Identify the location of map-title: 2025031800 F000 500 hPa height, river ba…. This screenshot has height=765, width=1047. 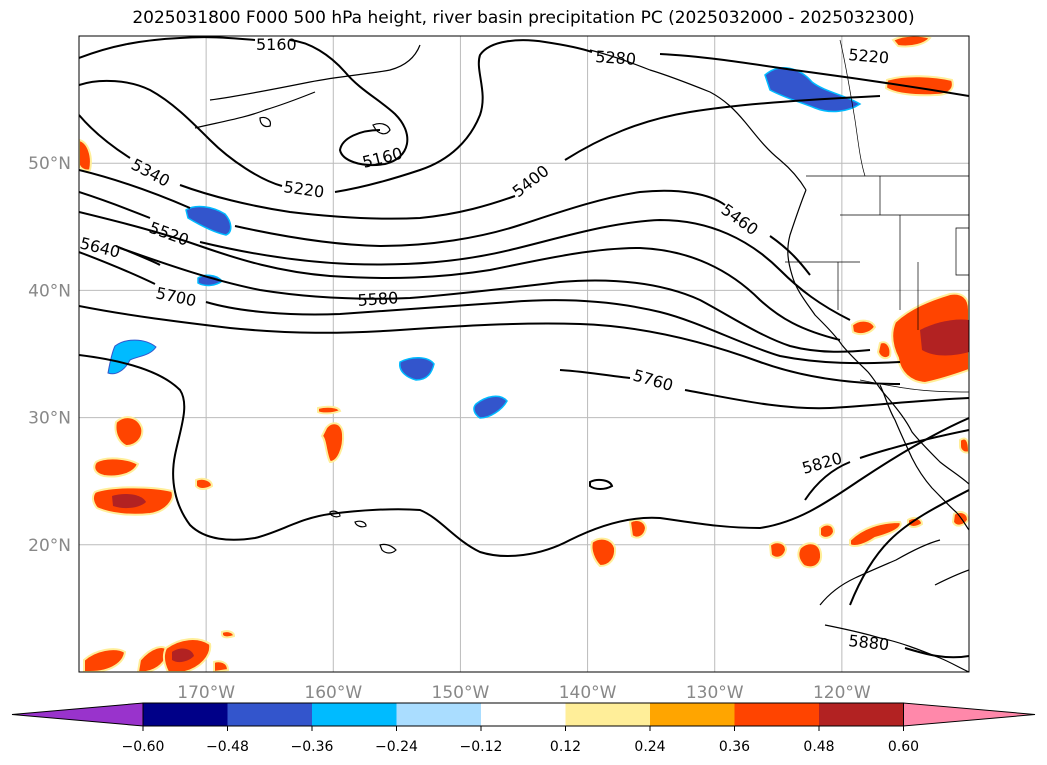
(523, 18).